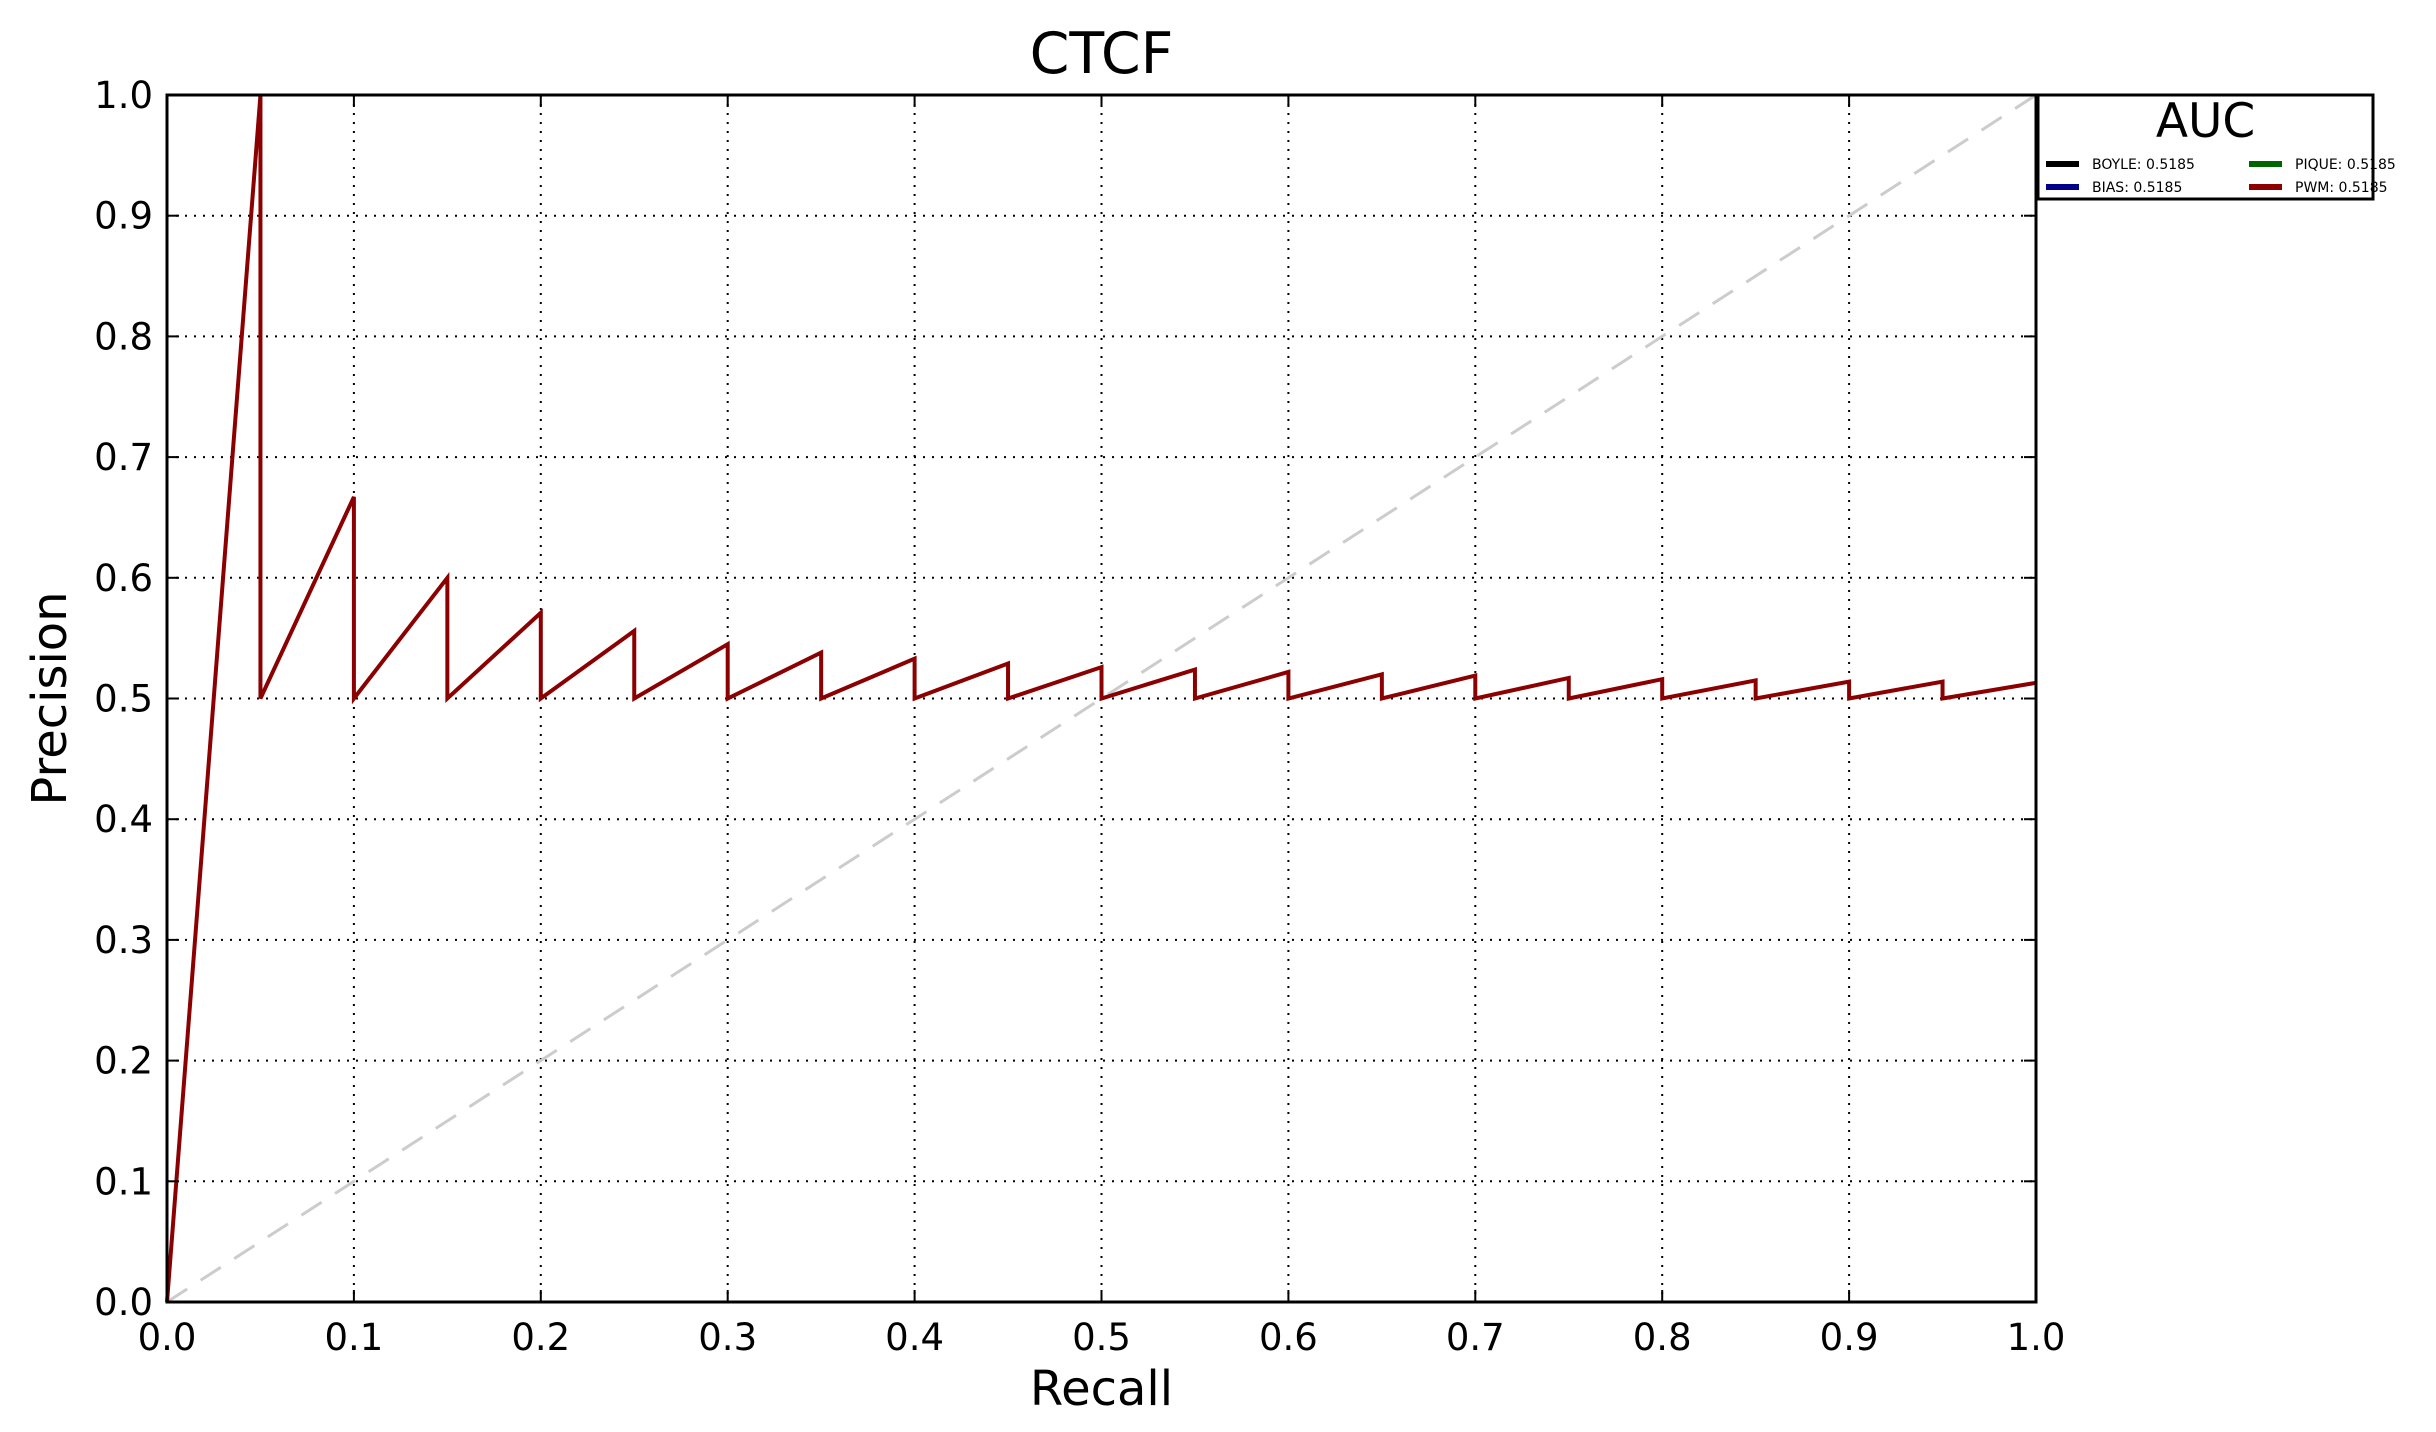 This screenshot has height=1432, width=2436. What do you see at coordinates (123, 1302) in the screenshot?
I see `y-tick-label: 0.0` at bounding box center [123, 1302].